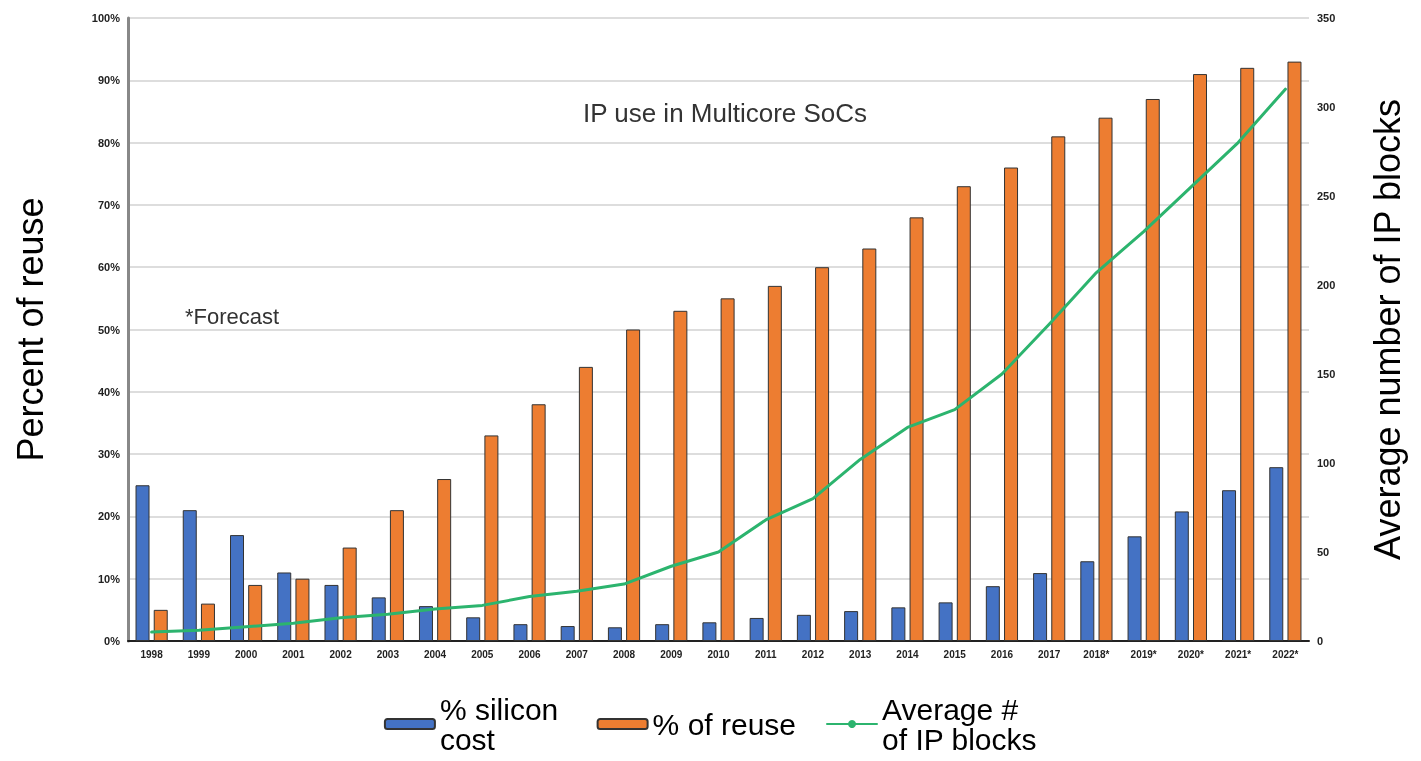  Describe the element at coordinates (341, 654) in the screenshot. I see `x-tick-label: 2002` at that location.